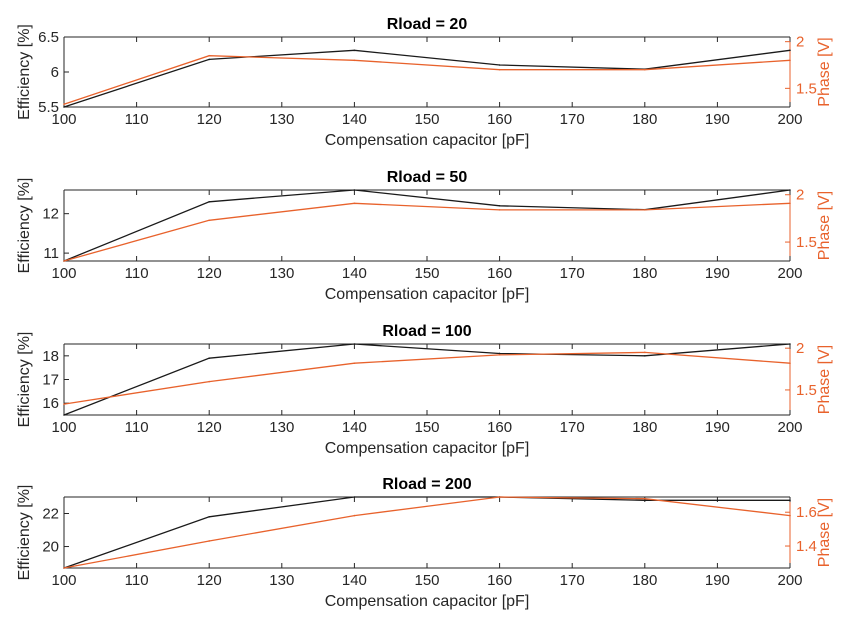  Describe the element at coordinates (50, 380) in the screenshot. I see `y-tick-label: 17` at that location.